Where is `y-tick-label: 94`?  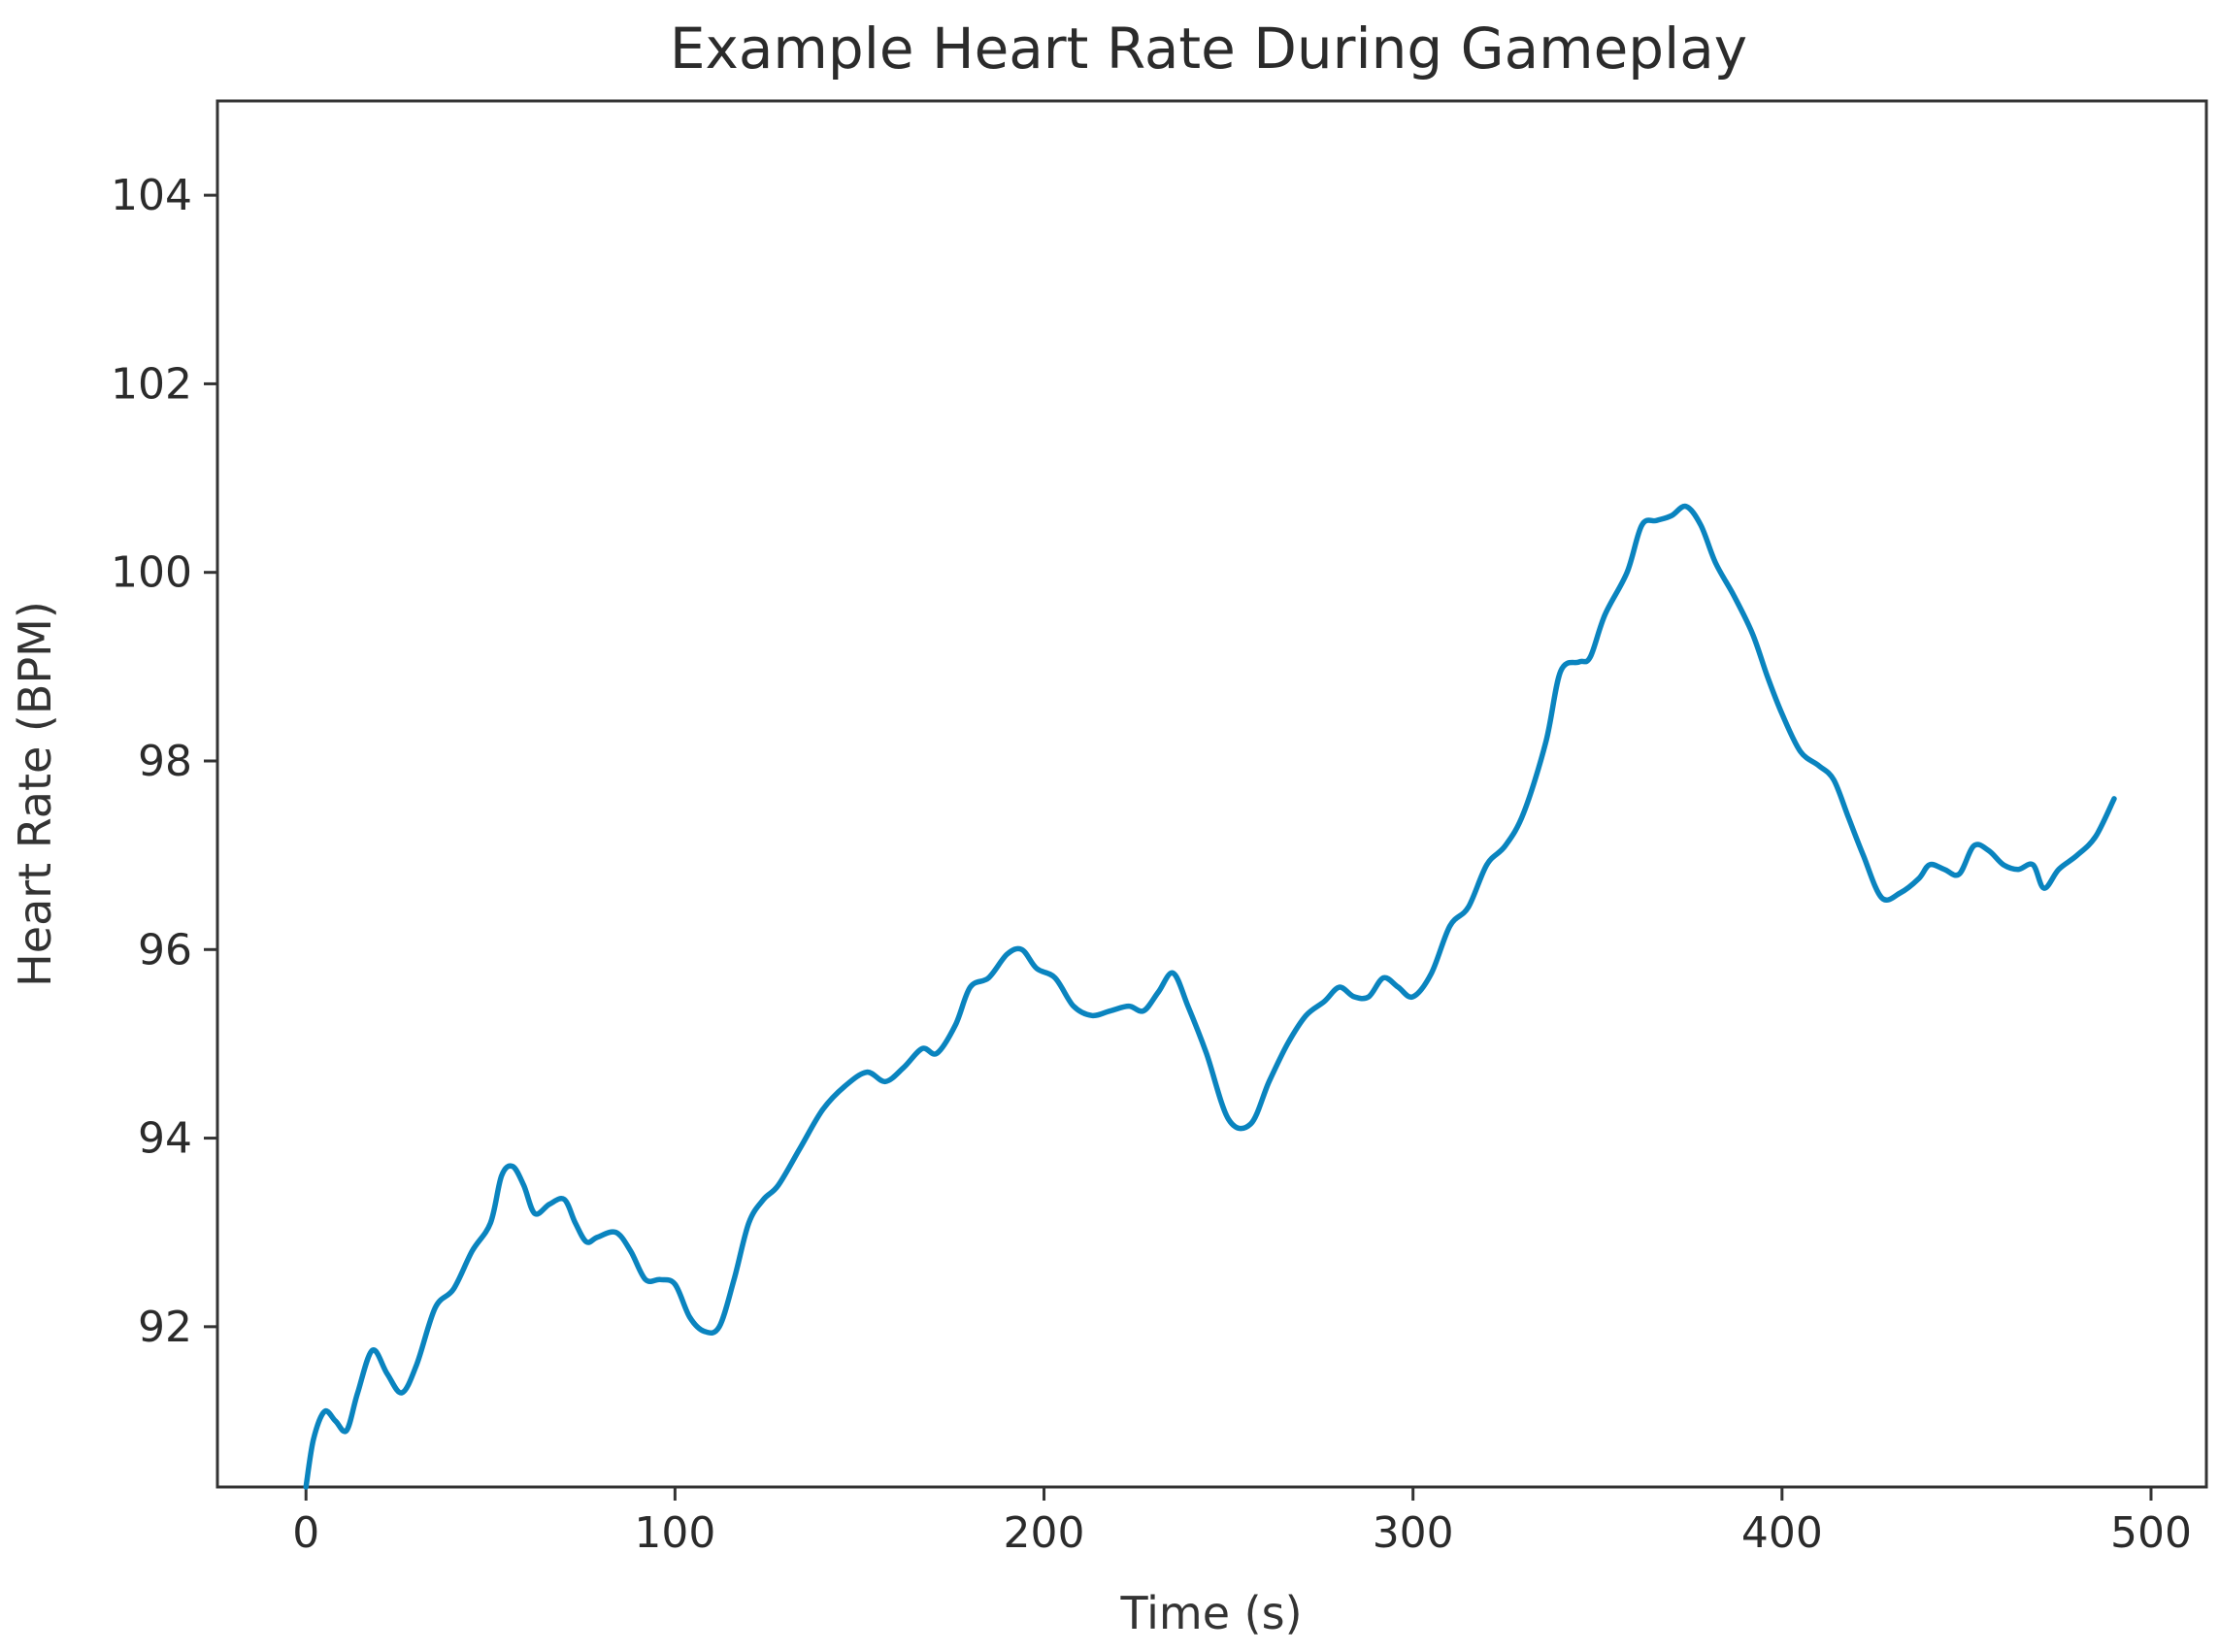
y-tick-label: 94 is located at coordinates (165, 1139).